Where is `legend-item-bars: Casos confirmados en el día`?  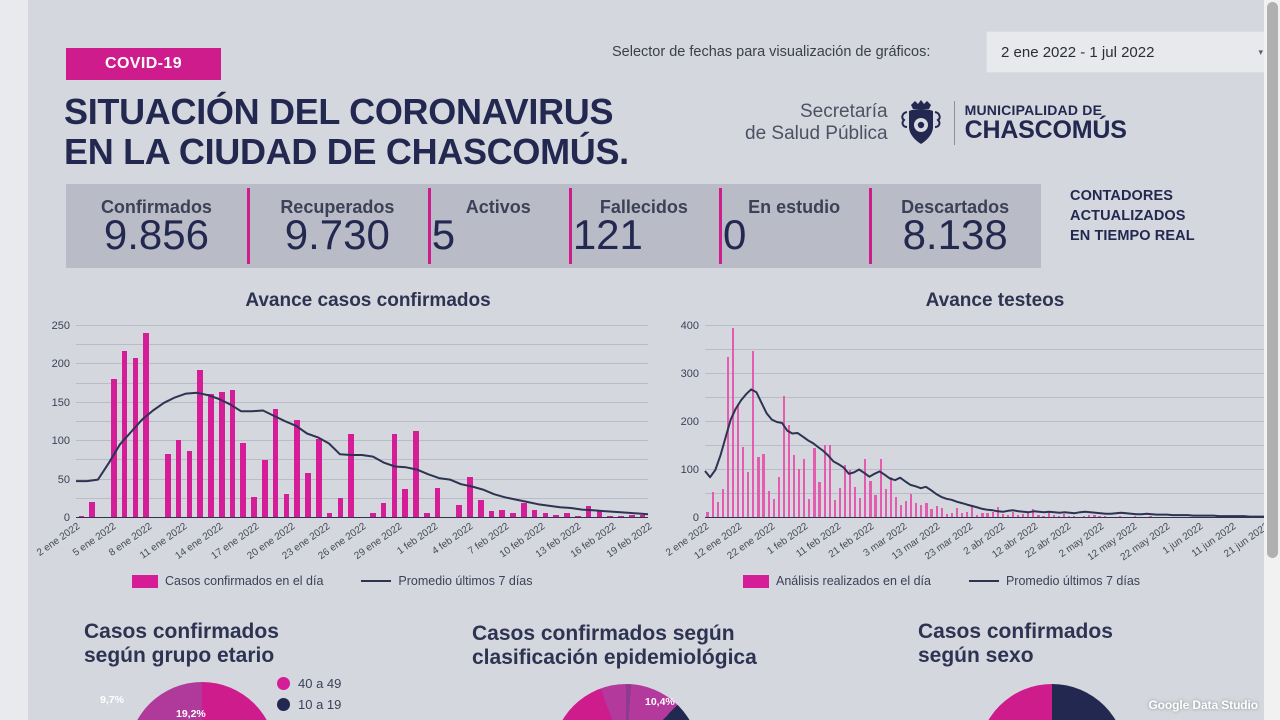
legend-item-bars: Casos confirmados en el día is located at coordinates (227, 581).